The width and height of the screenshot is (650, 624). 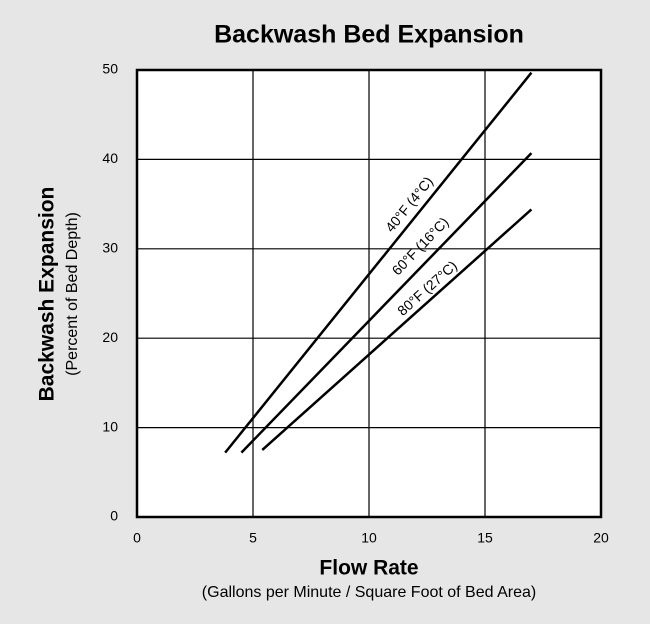 I want to click on y-tick-label: 50, so click(x=110, y=69).